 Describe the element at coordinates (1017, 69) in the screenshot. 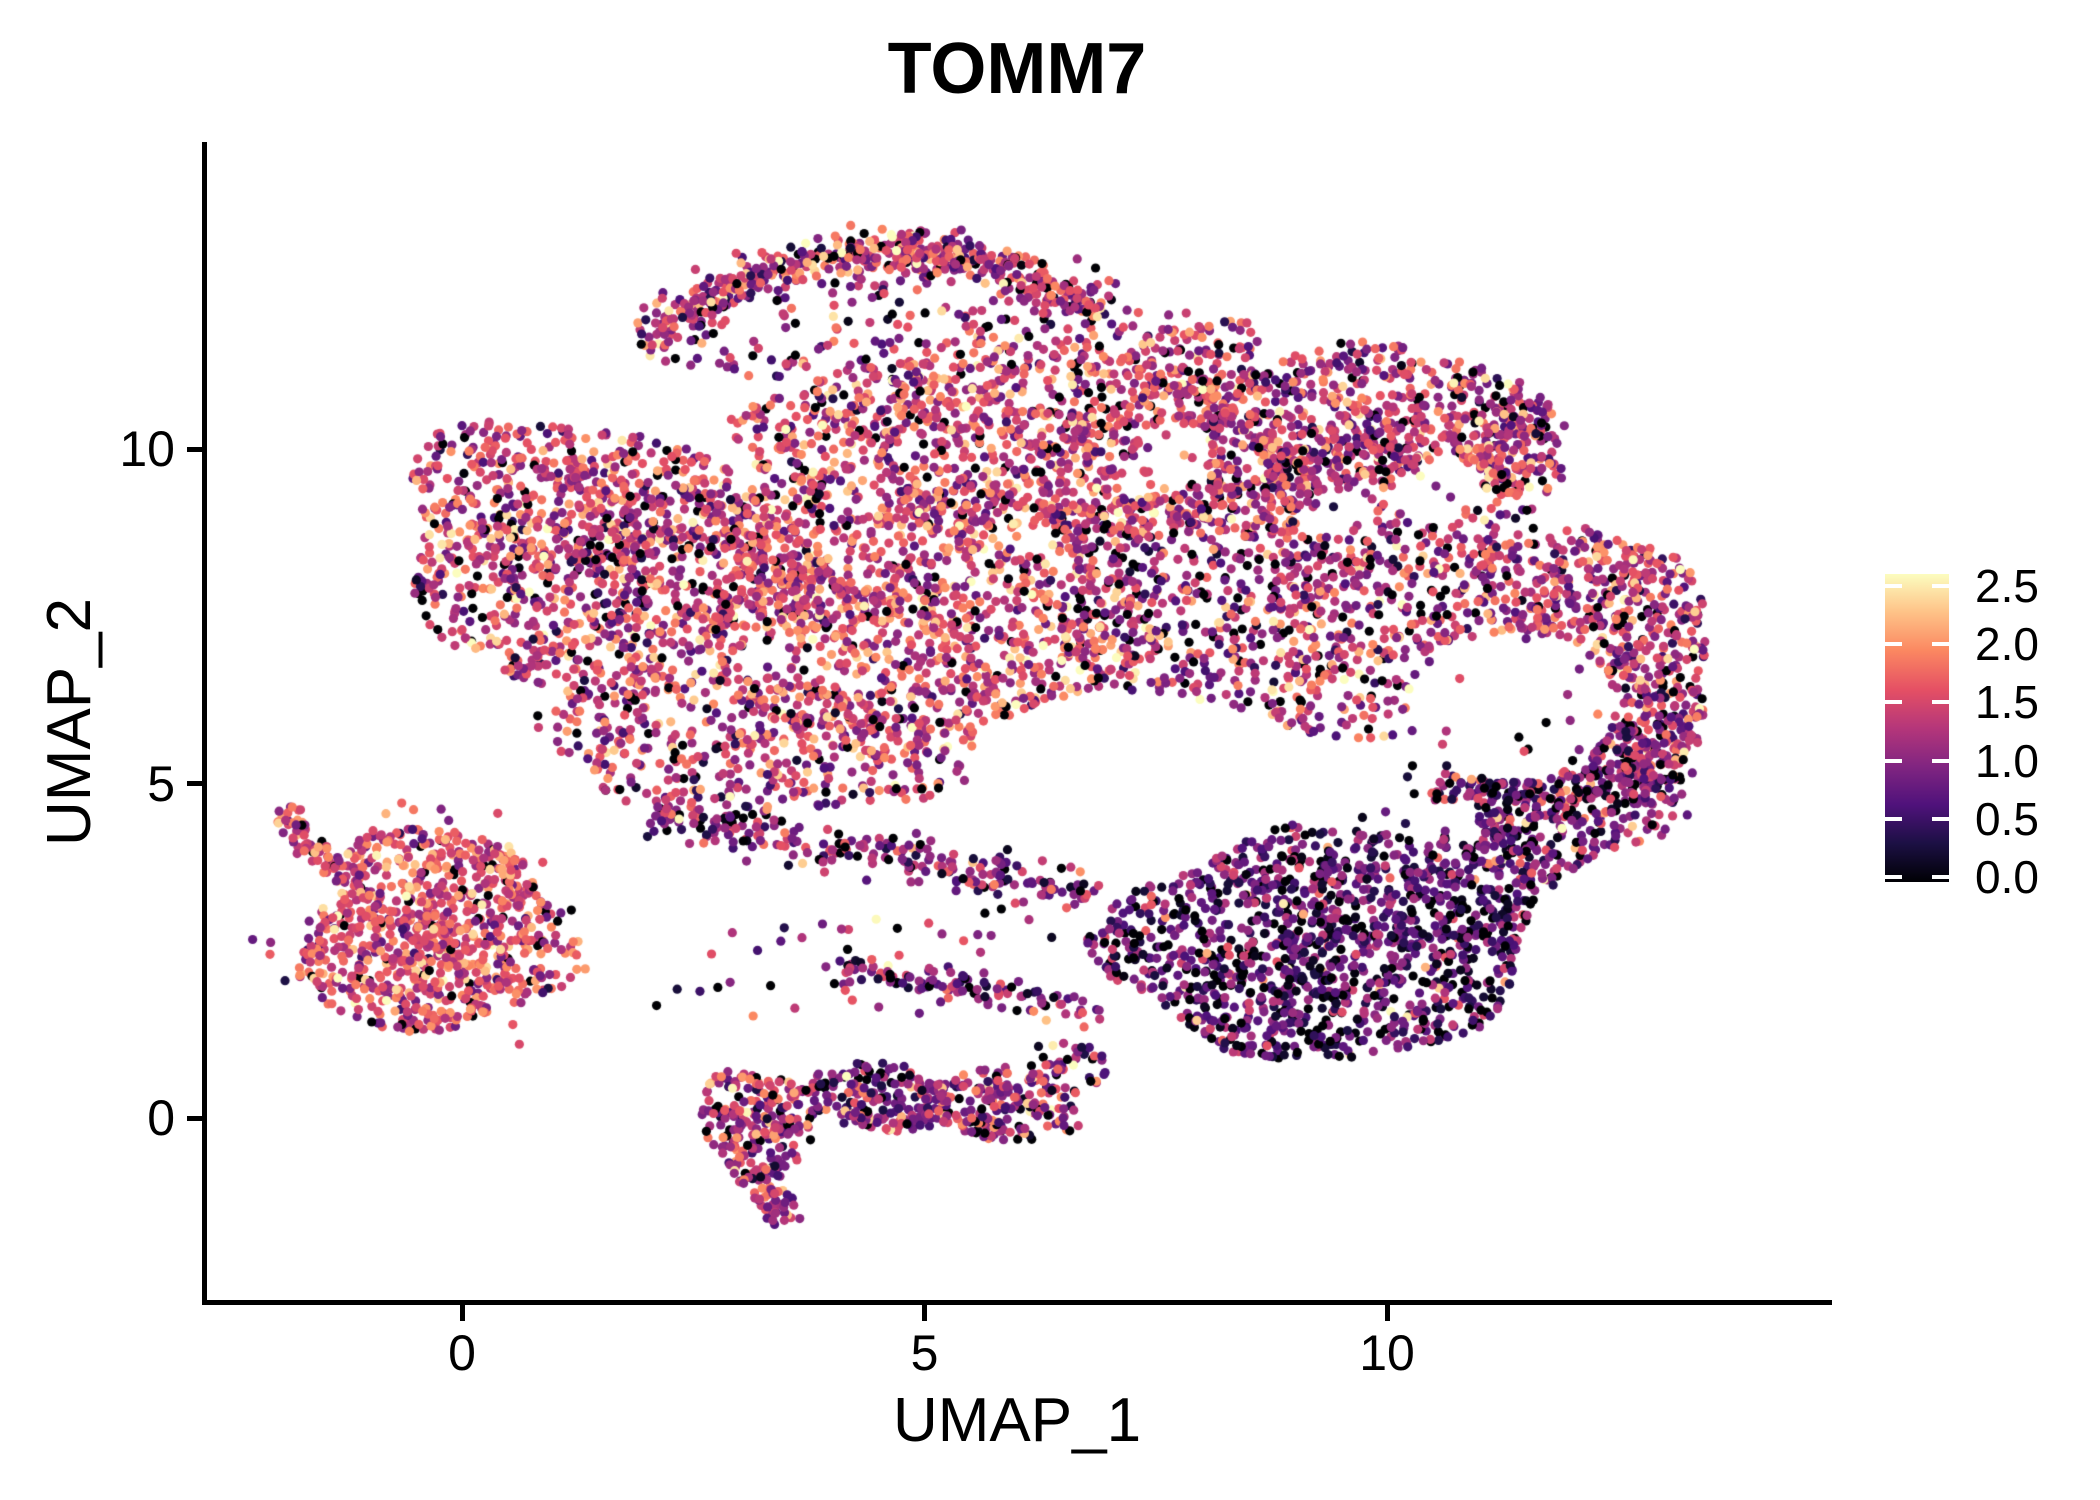

I see `plot-title: TOMM7` at that location.